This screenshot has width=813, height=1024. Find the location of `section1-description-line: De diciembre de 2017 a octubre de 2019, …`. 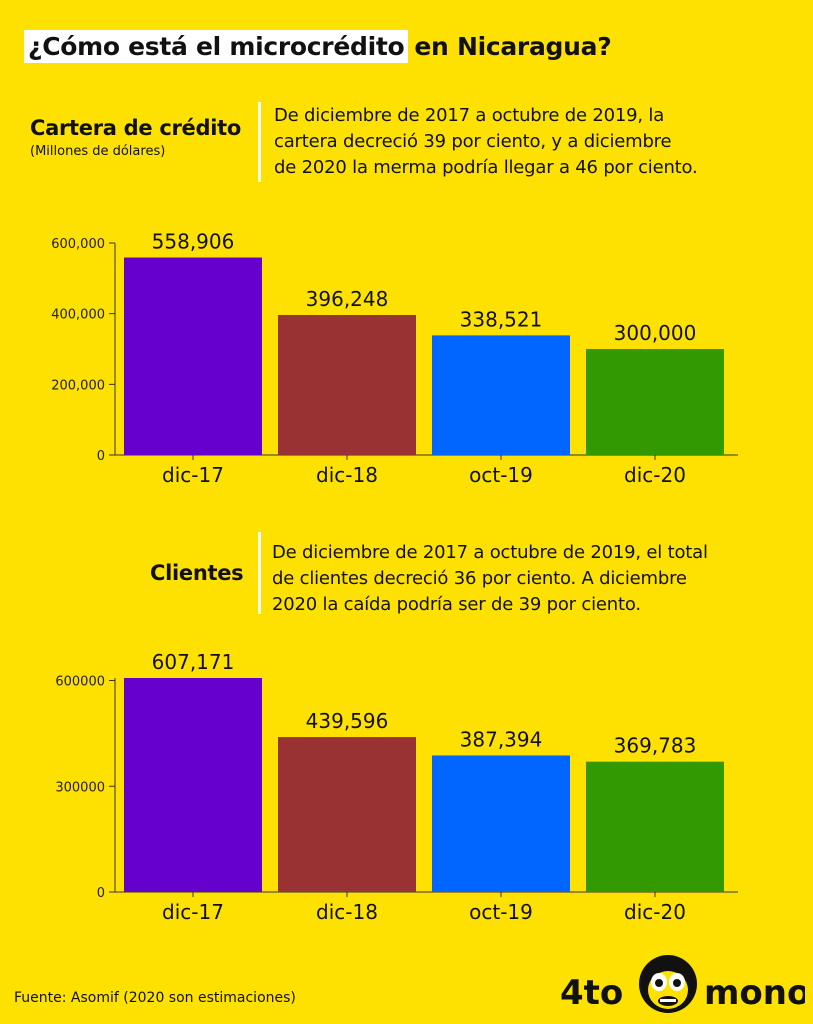

section1-description-line: De diciembre de 2017 a octubre de 2019, … is located at coordinates (469, 115).